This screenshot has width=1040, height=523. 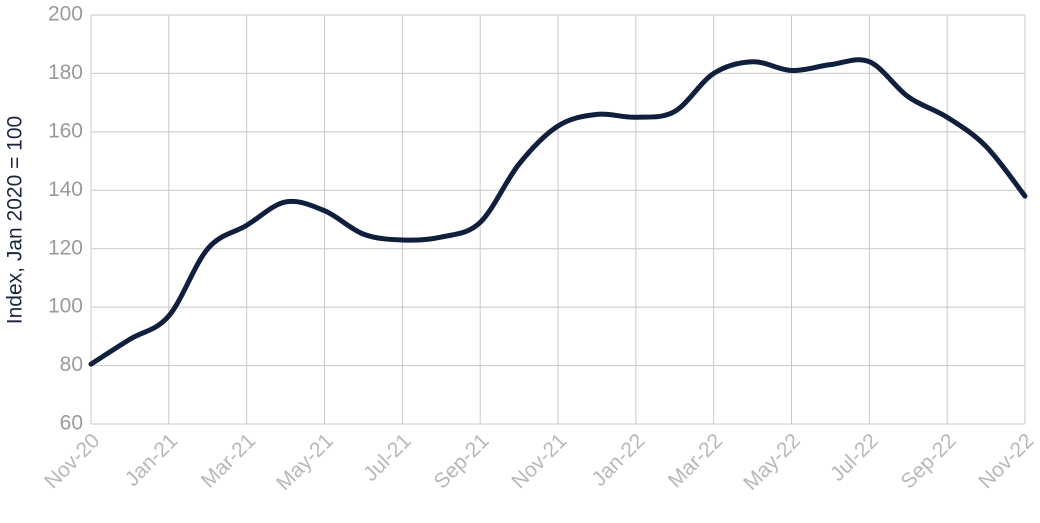 I want to click on x-tick-label: Jul-21, so click(x=387, y=457).